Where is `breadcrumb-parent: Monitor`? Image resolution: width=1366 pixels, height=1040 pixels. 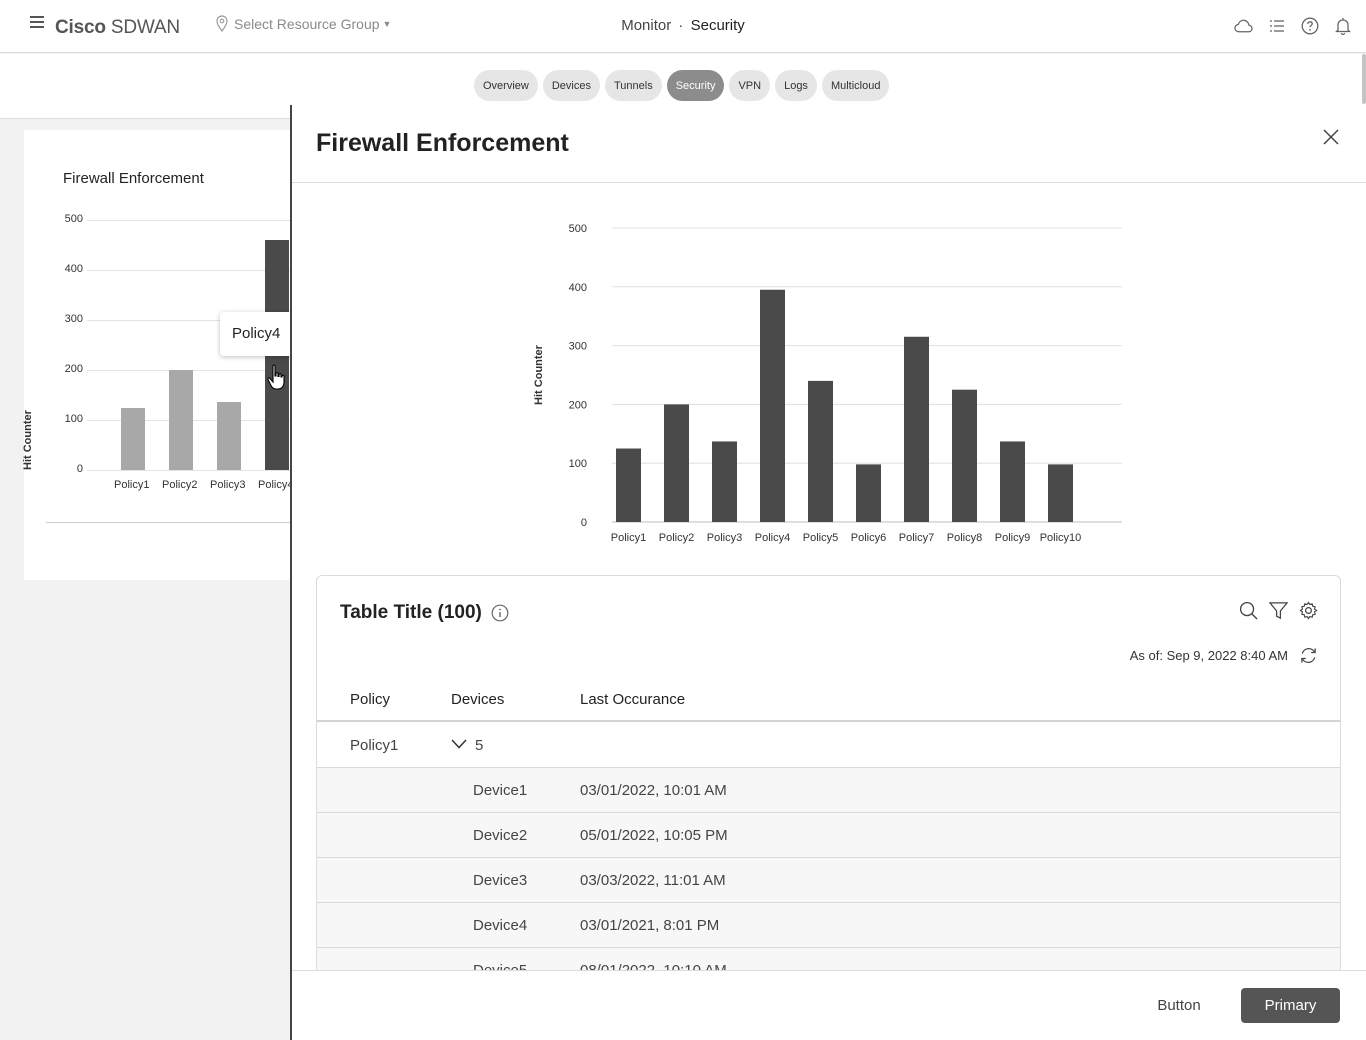 breadcrumb-parent: Monitor is located at coordinates (646, 25).